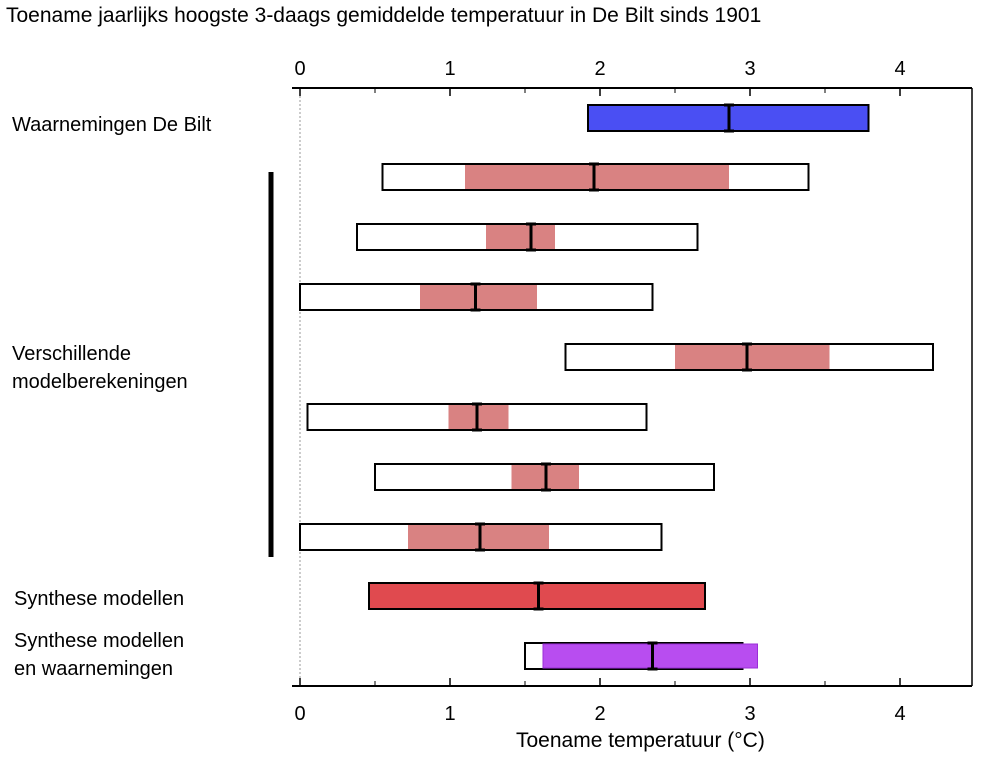 The image size is (983, 760). What do you see at coordinates (749, 714) in the screenshot?
I see `bottom-tick-label: 3` at bounding box center [749, 714].